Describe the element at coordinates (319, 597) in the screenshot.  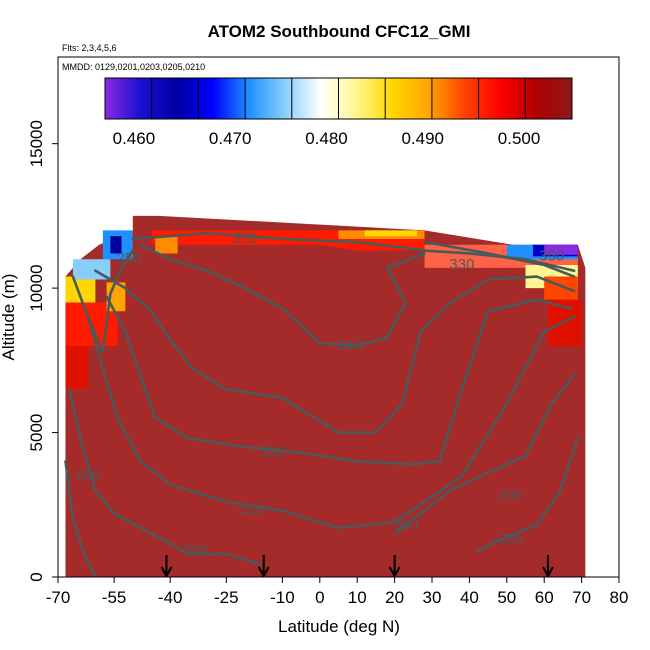
I see `x-tick-label: 0` at that location.